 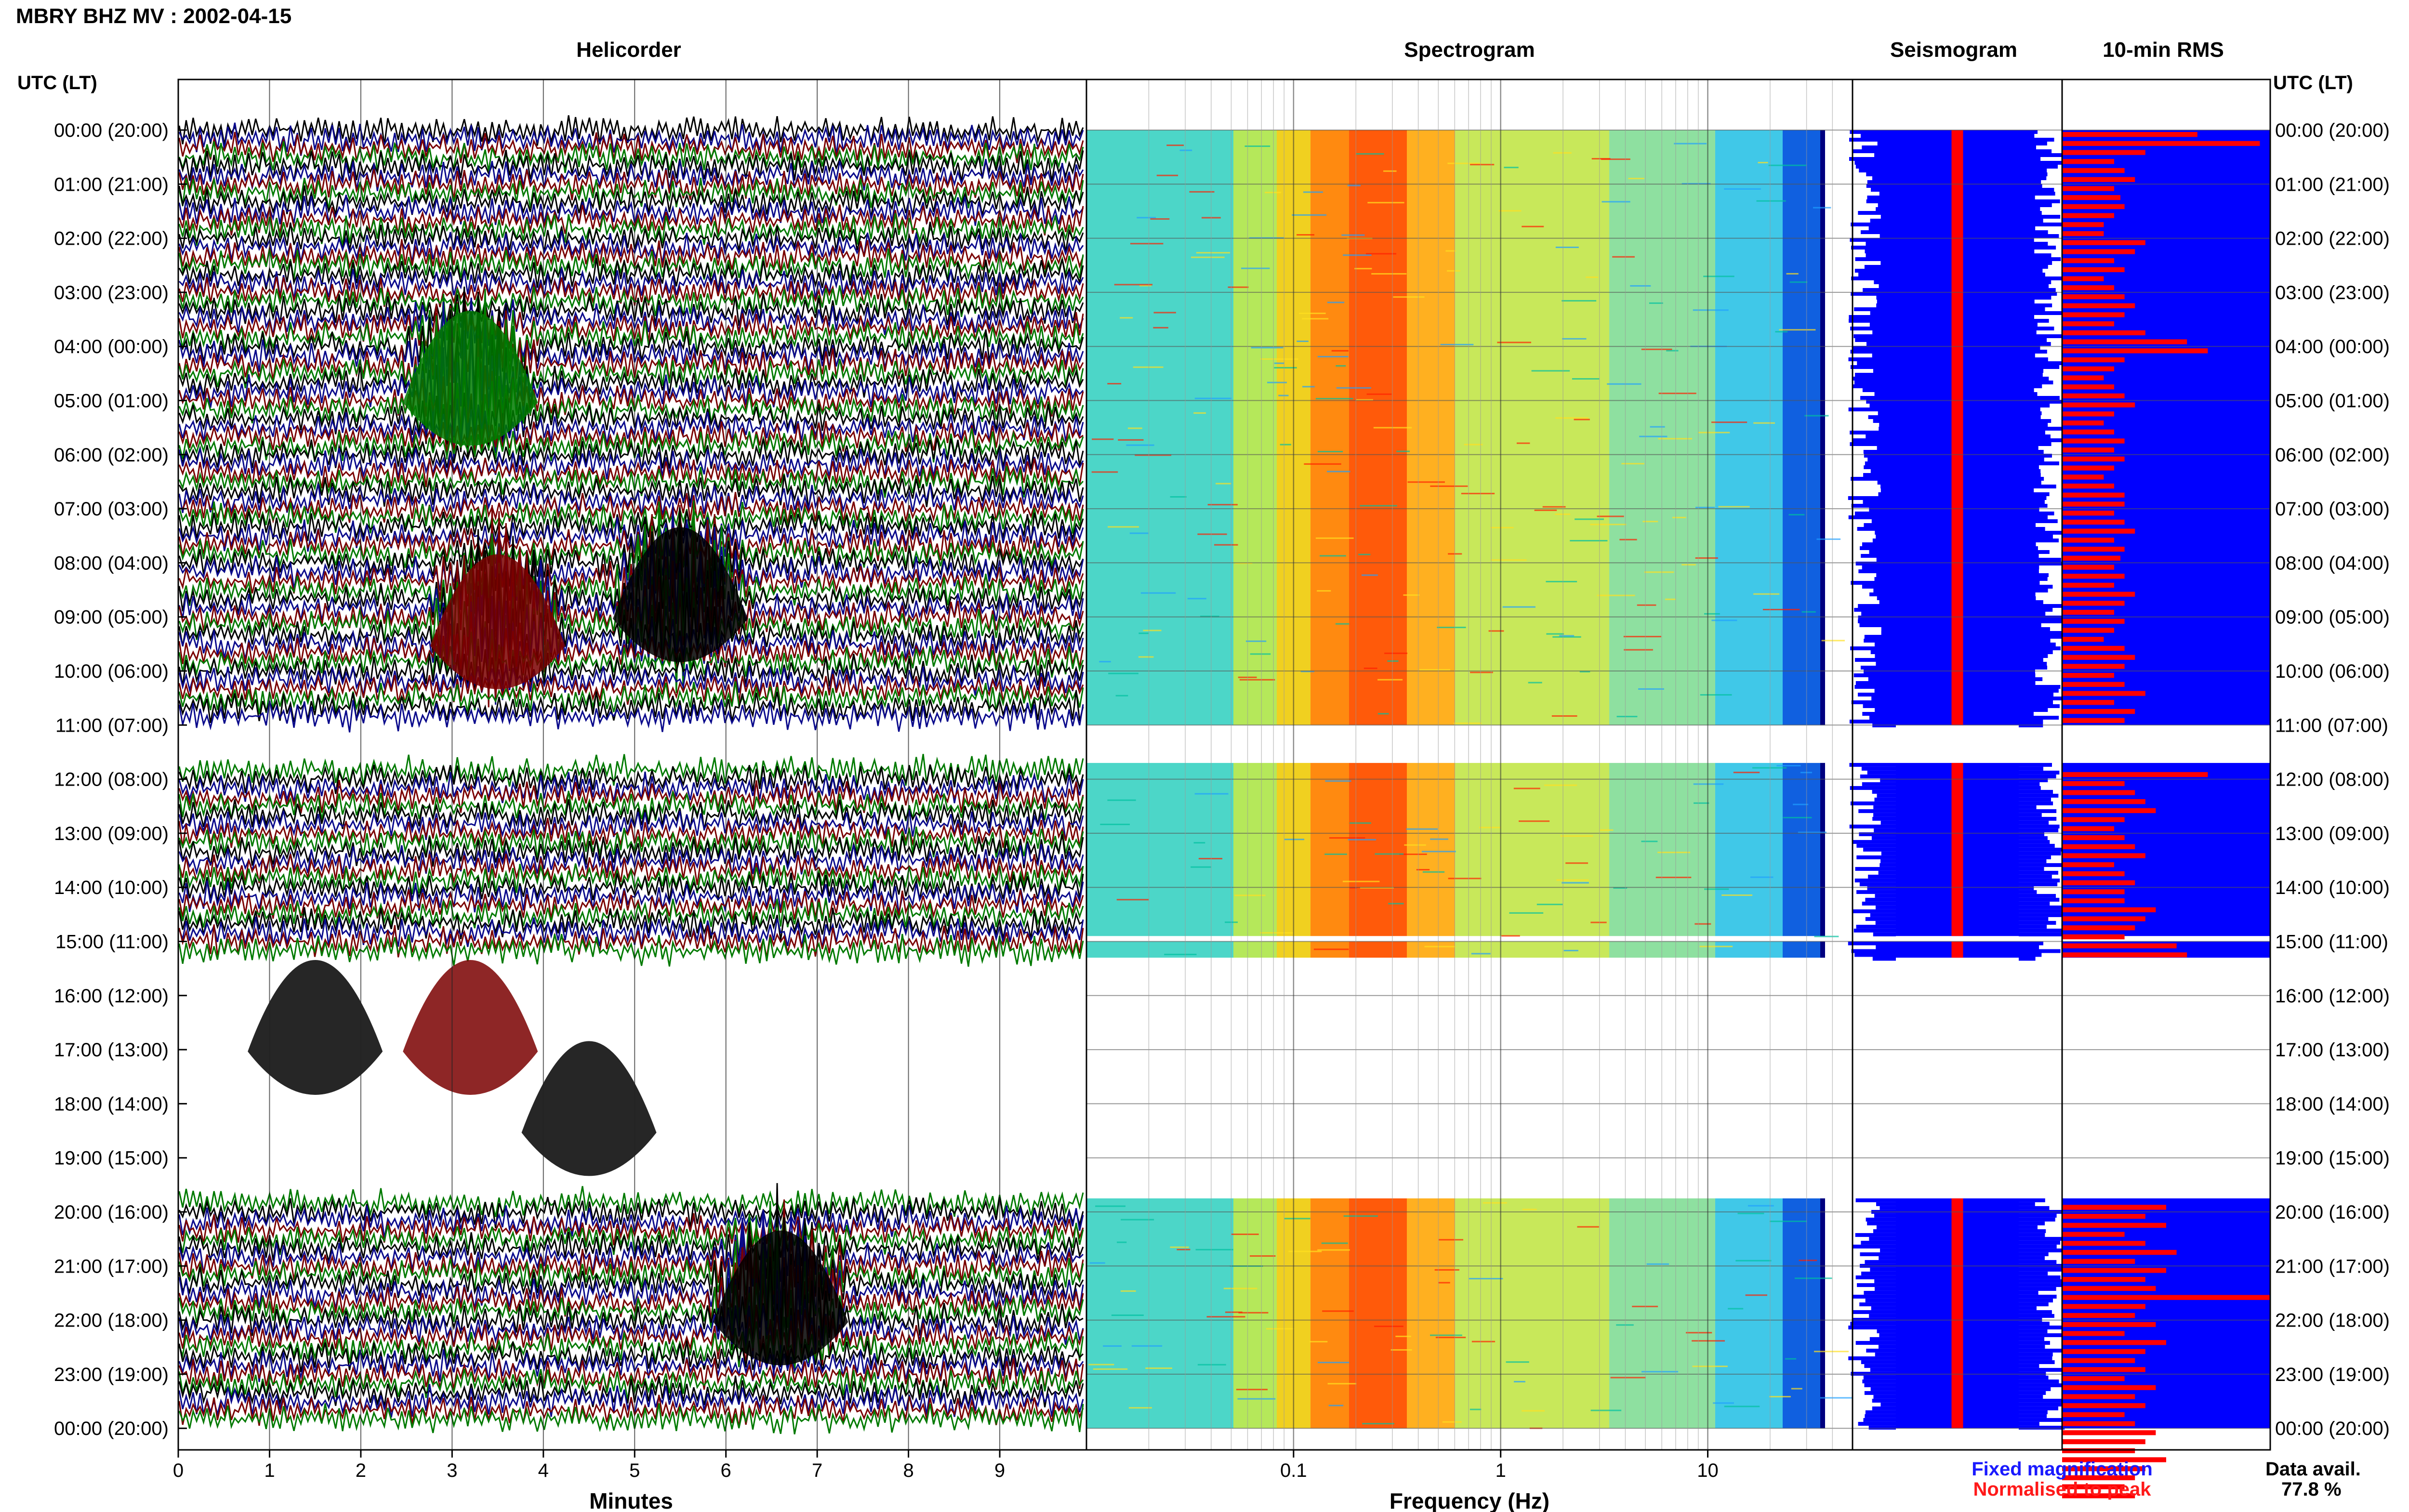 What do you see at coordinates (2332, 130) in the screenshot?
I see `time-tick-label-right: 00:00 (20:00)` at bounding box center [2332, 130].